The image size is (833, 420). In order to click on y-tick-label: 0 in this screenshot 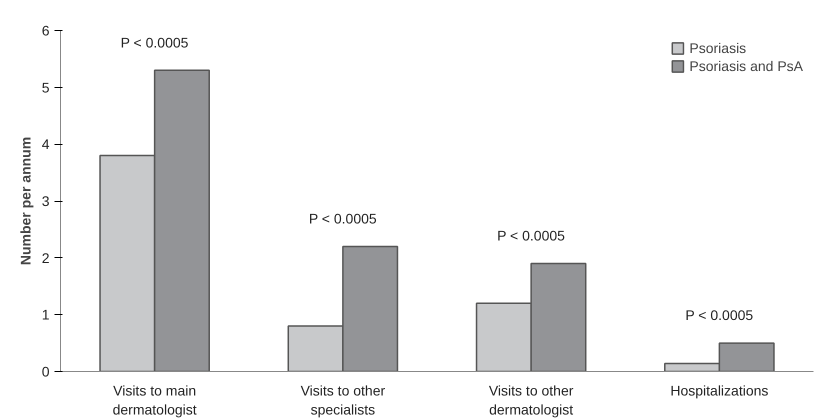, I will do `click(46, 372)`.